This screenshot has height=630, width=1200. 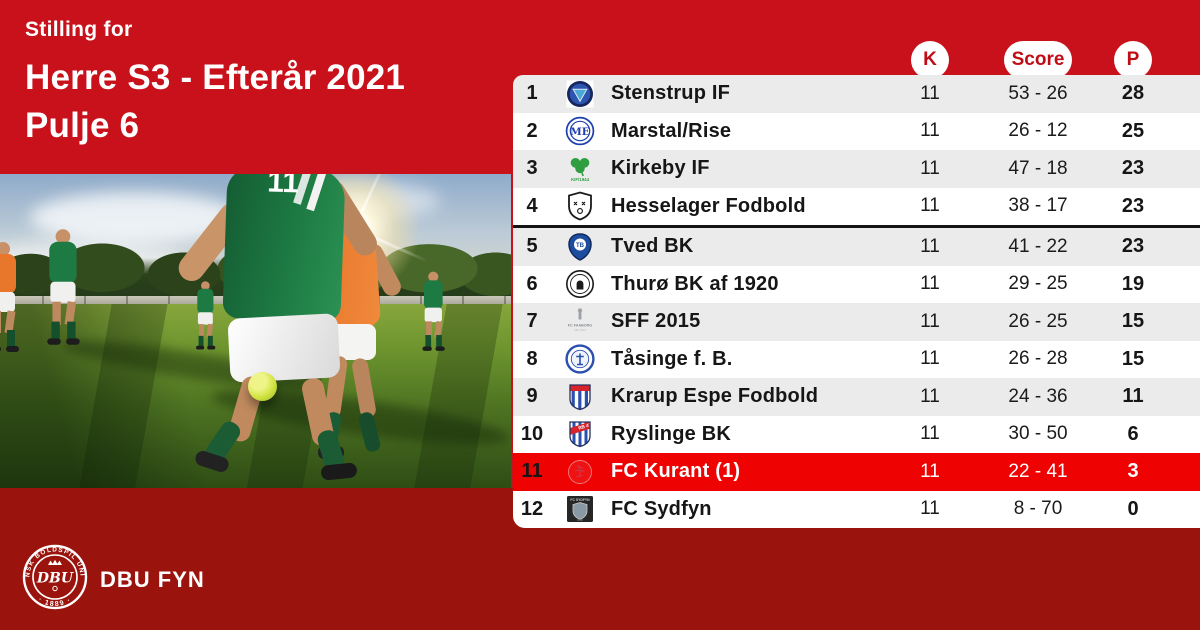 I want to click on table-row: 4 Hesselager Fodbold 11 38 - 17 23, so click(x=856, y=207).